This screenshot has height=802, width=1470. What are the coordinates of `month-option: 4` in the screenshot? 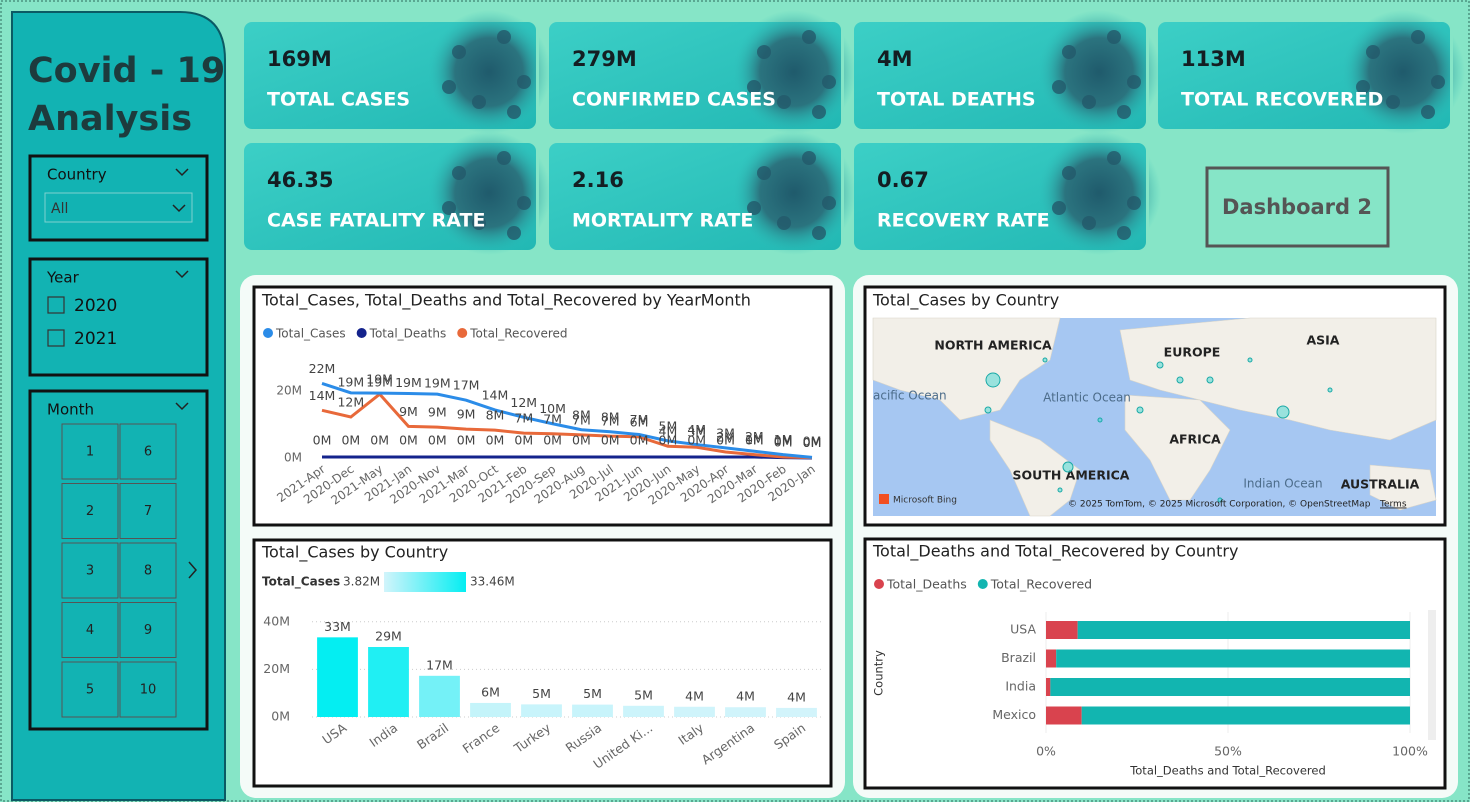 It's located at (90, 630).